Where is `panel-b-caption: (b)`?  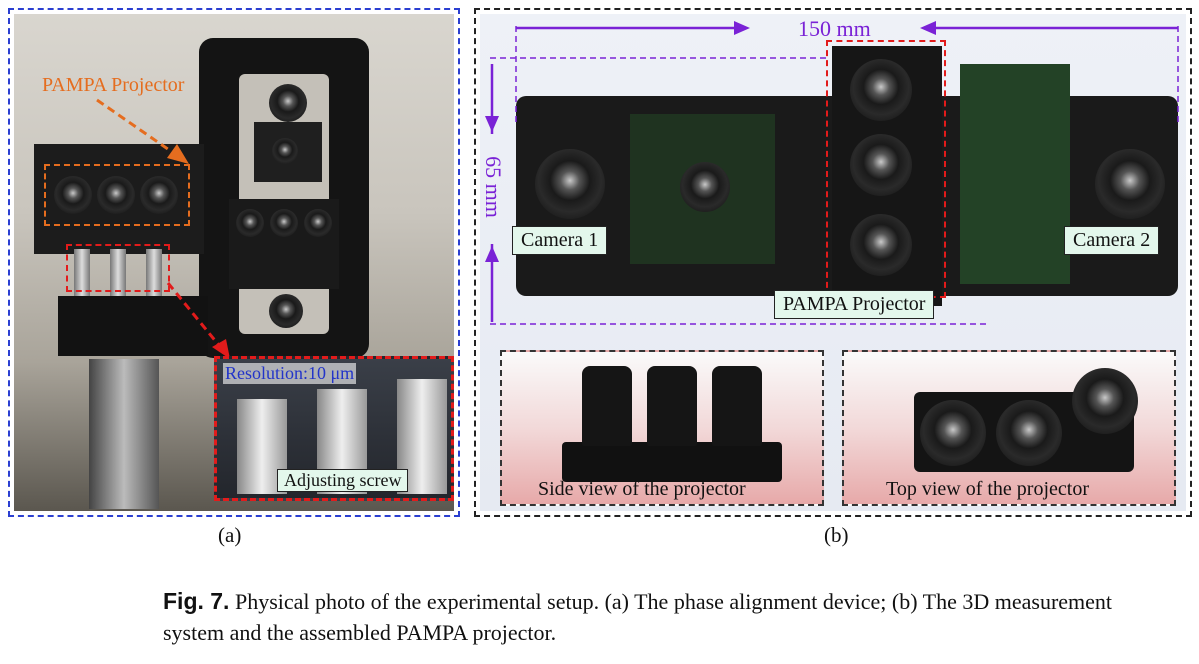
panel-b-caption: (b) is located at coordinates (836, 535).